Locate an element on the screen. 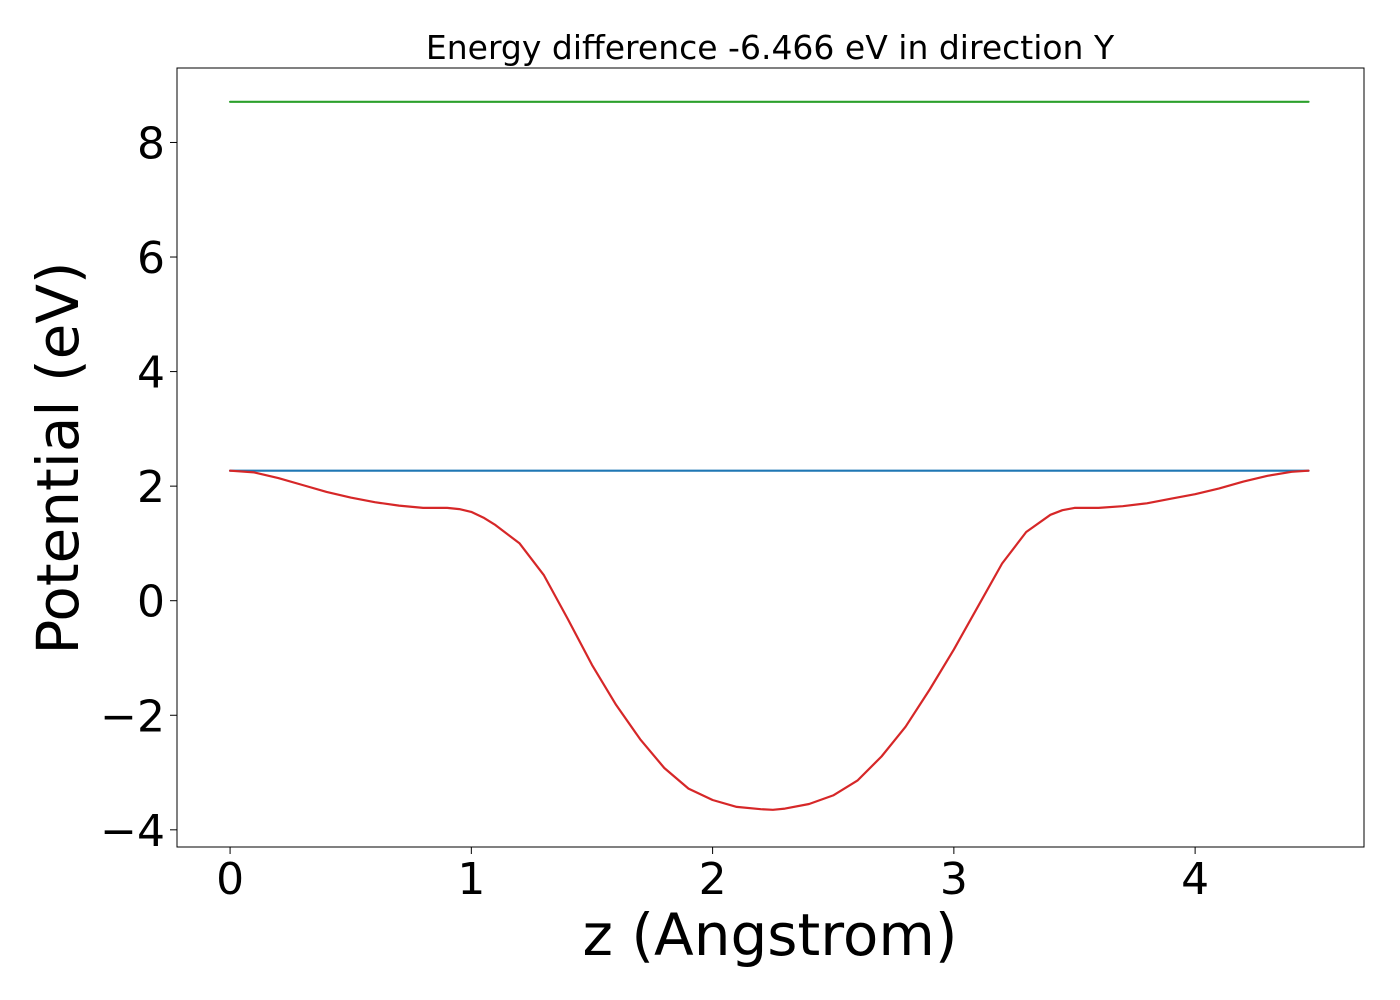 The width and height of the screenshot is (1400, 1000). y-tick-label: 6 is located at coordinates (151, 258).